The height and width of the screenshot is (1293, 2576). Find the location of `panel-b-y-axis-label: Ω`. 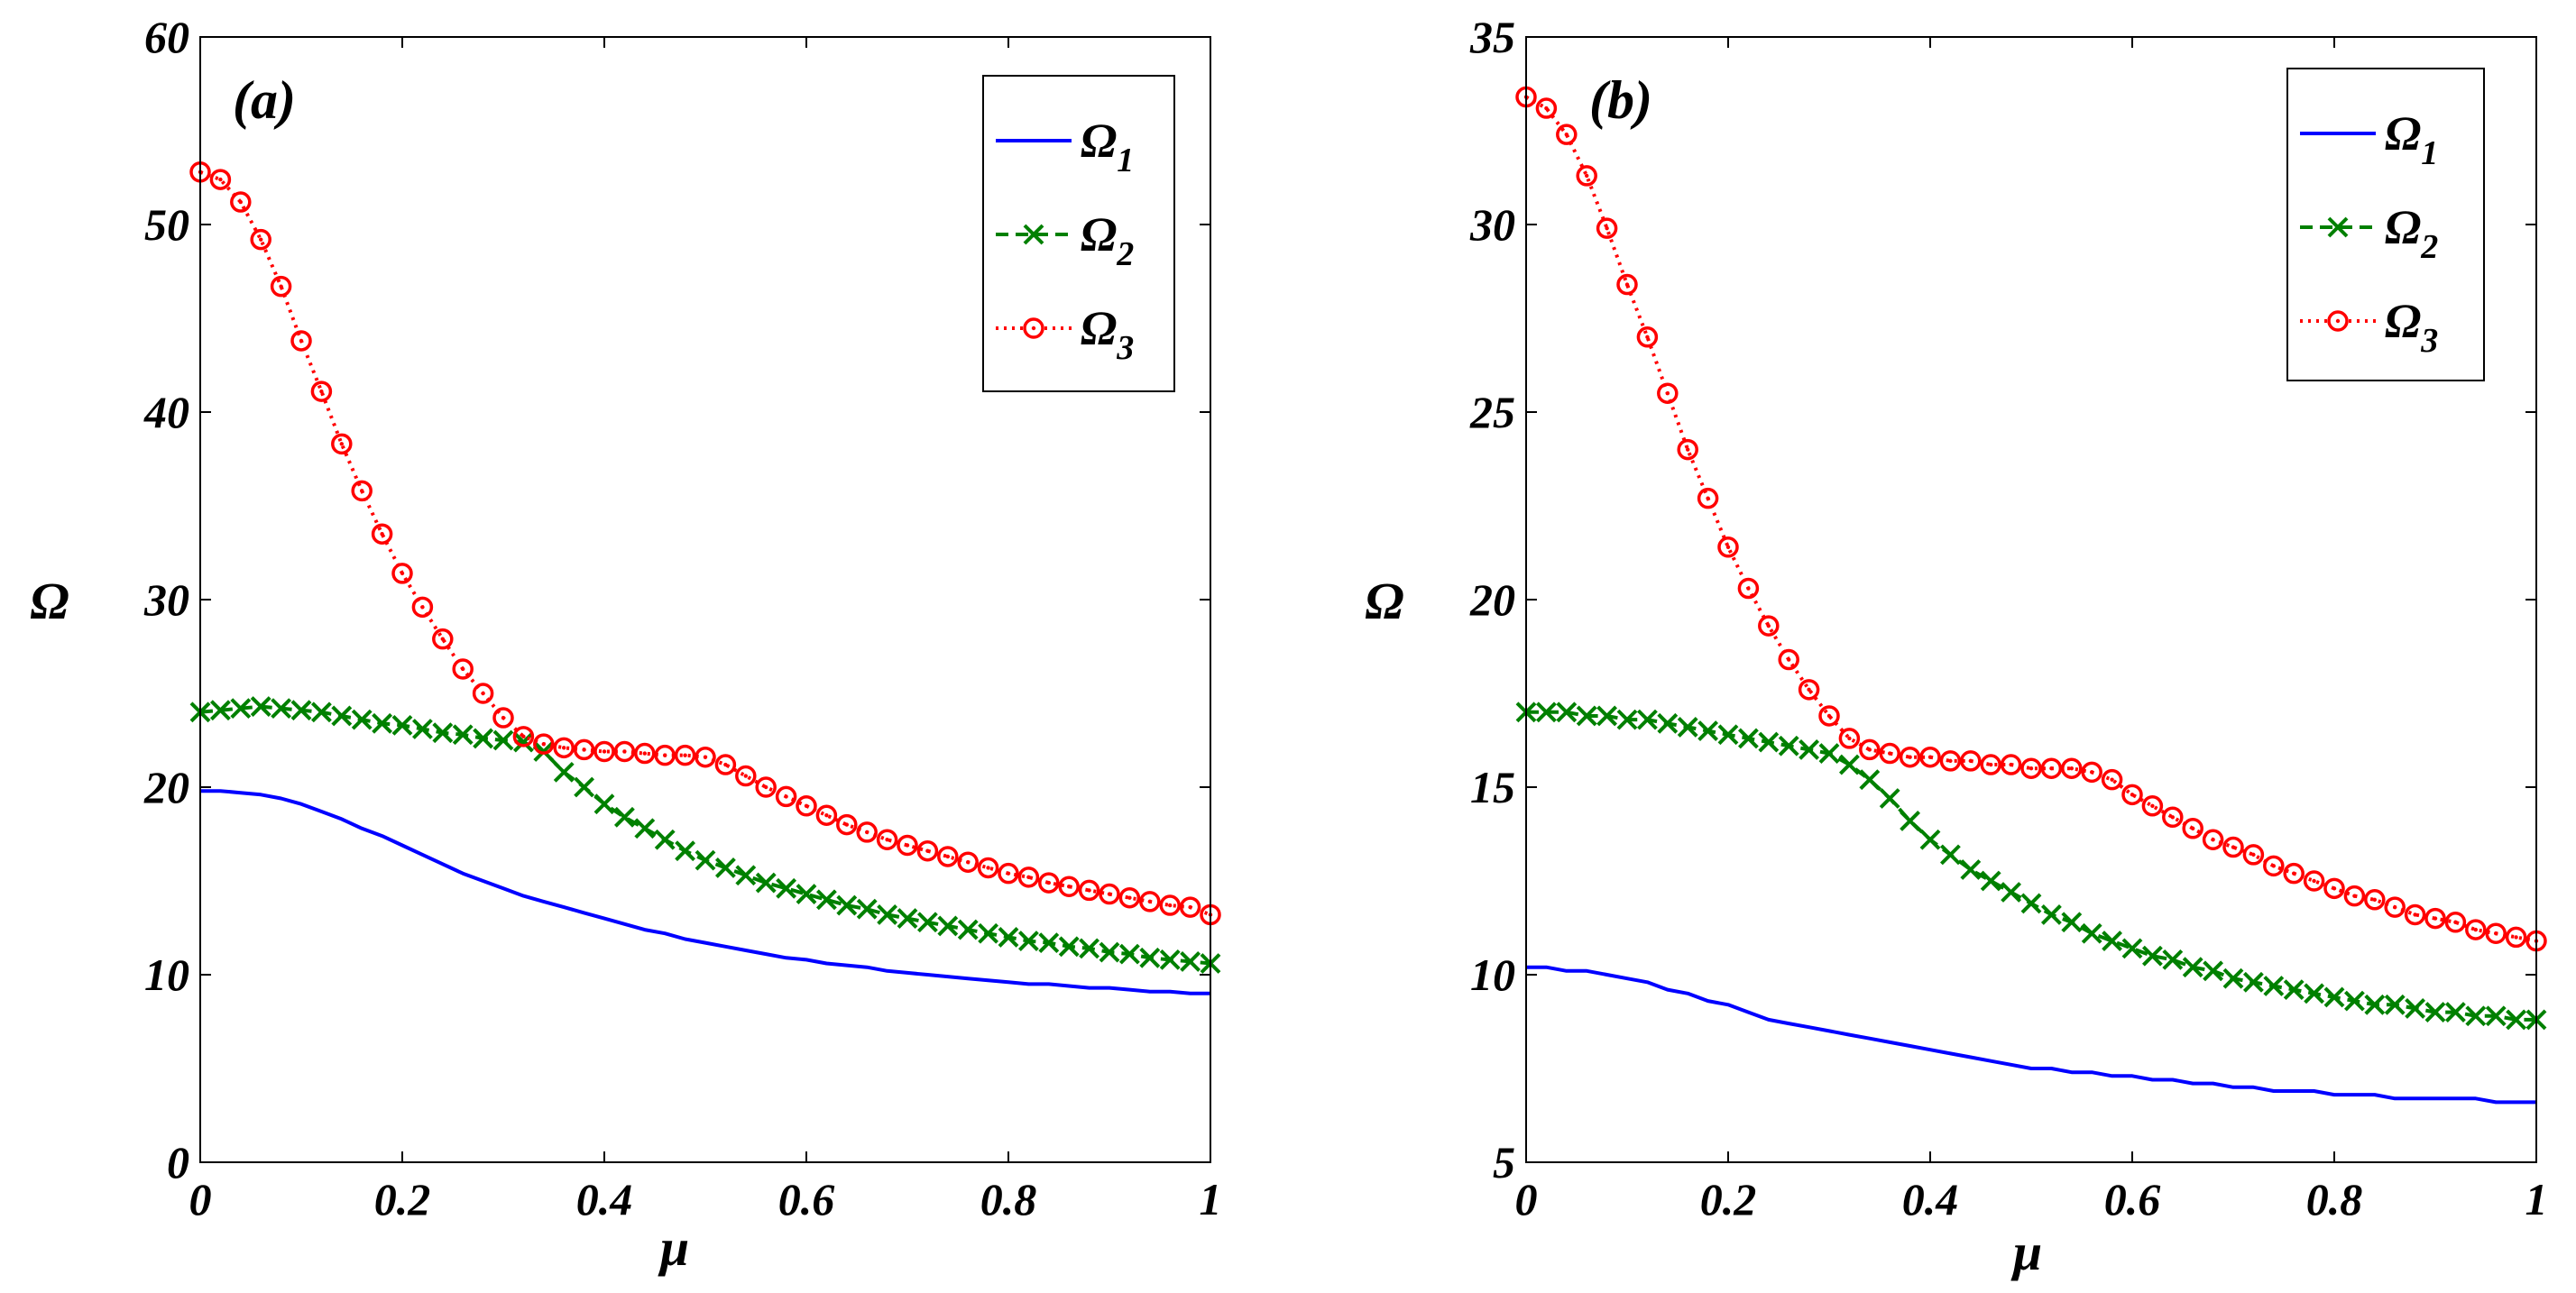

panel-b-y-axis-label: Ω is located at coordinates (1384, 601).